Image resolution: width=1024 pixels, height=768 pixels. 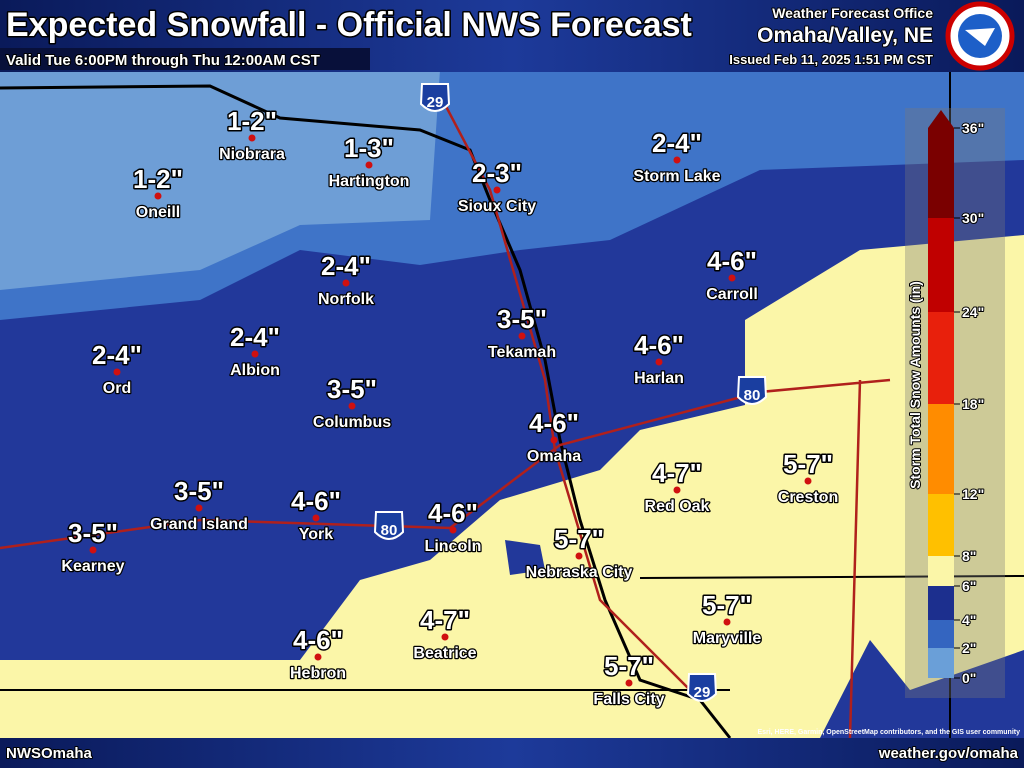 I want to click on legend-label: 24", so click(x=973, y=312).